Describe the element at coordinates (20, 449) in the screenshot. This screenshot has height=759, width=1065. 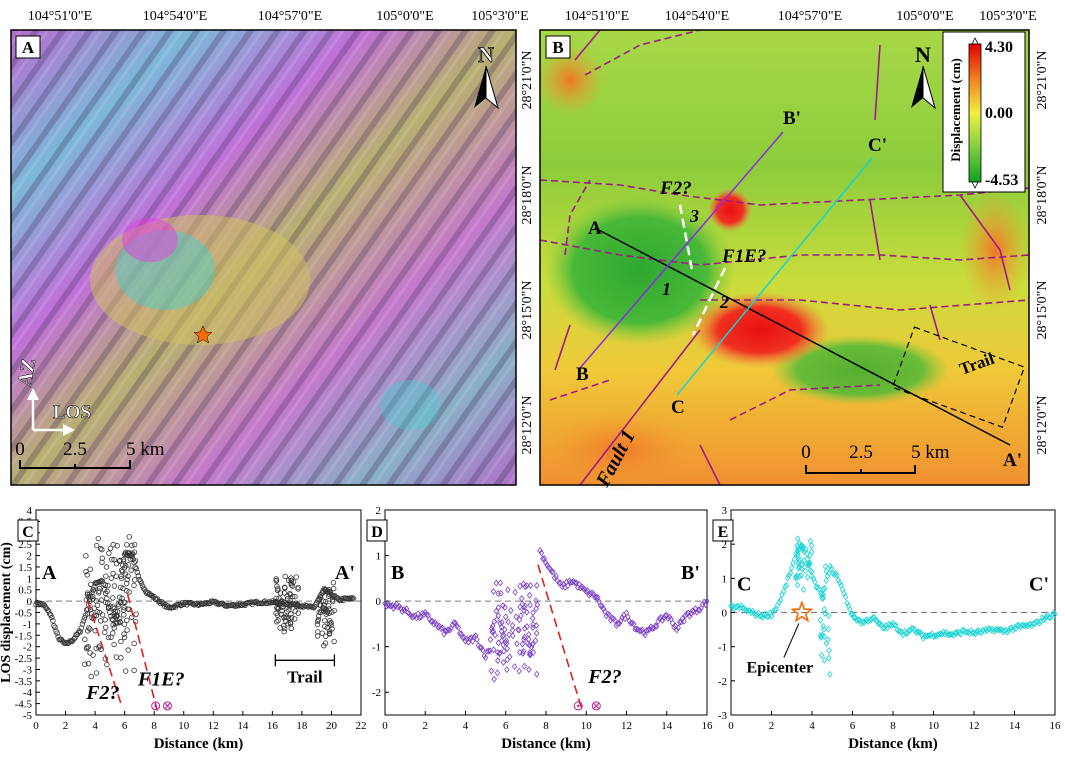
I see `scale-a-0: 0` at that location.